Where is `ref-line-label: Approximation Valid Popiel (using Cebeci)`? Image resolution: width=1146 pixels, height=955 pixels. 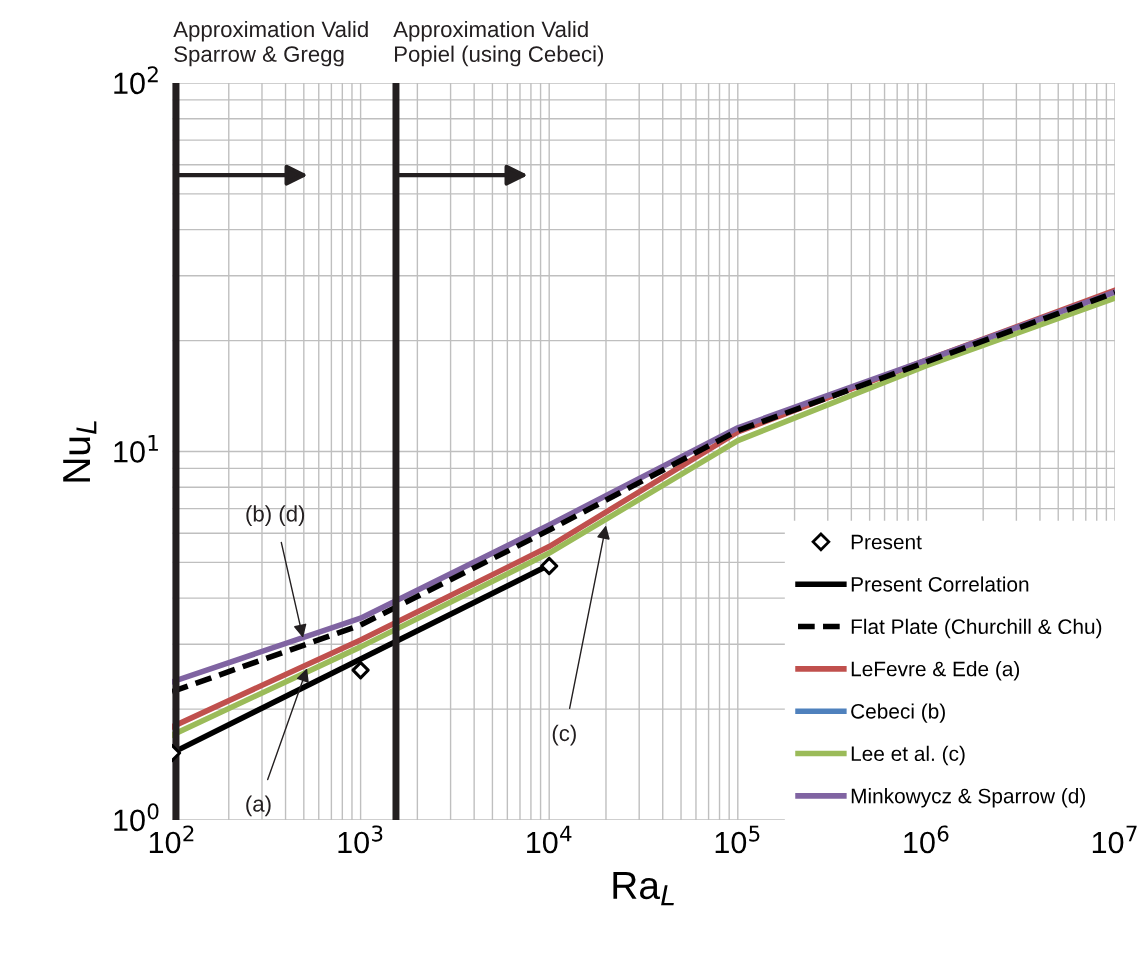
ref-line-label: Approximation Valid Popiel (using Cebeci) is located at coordinates (498, 43).